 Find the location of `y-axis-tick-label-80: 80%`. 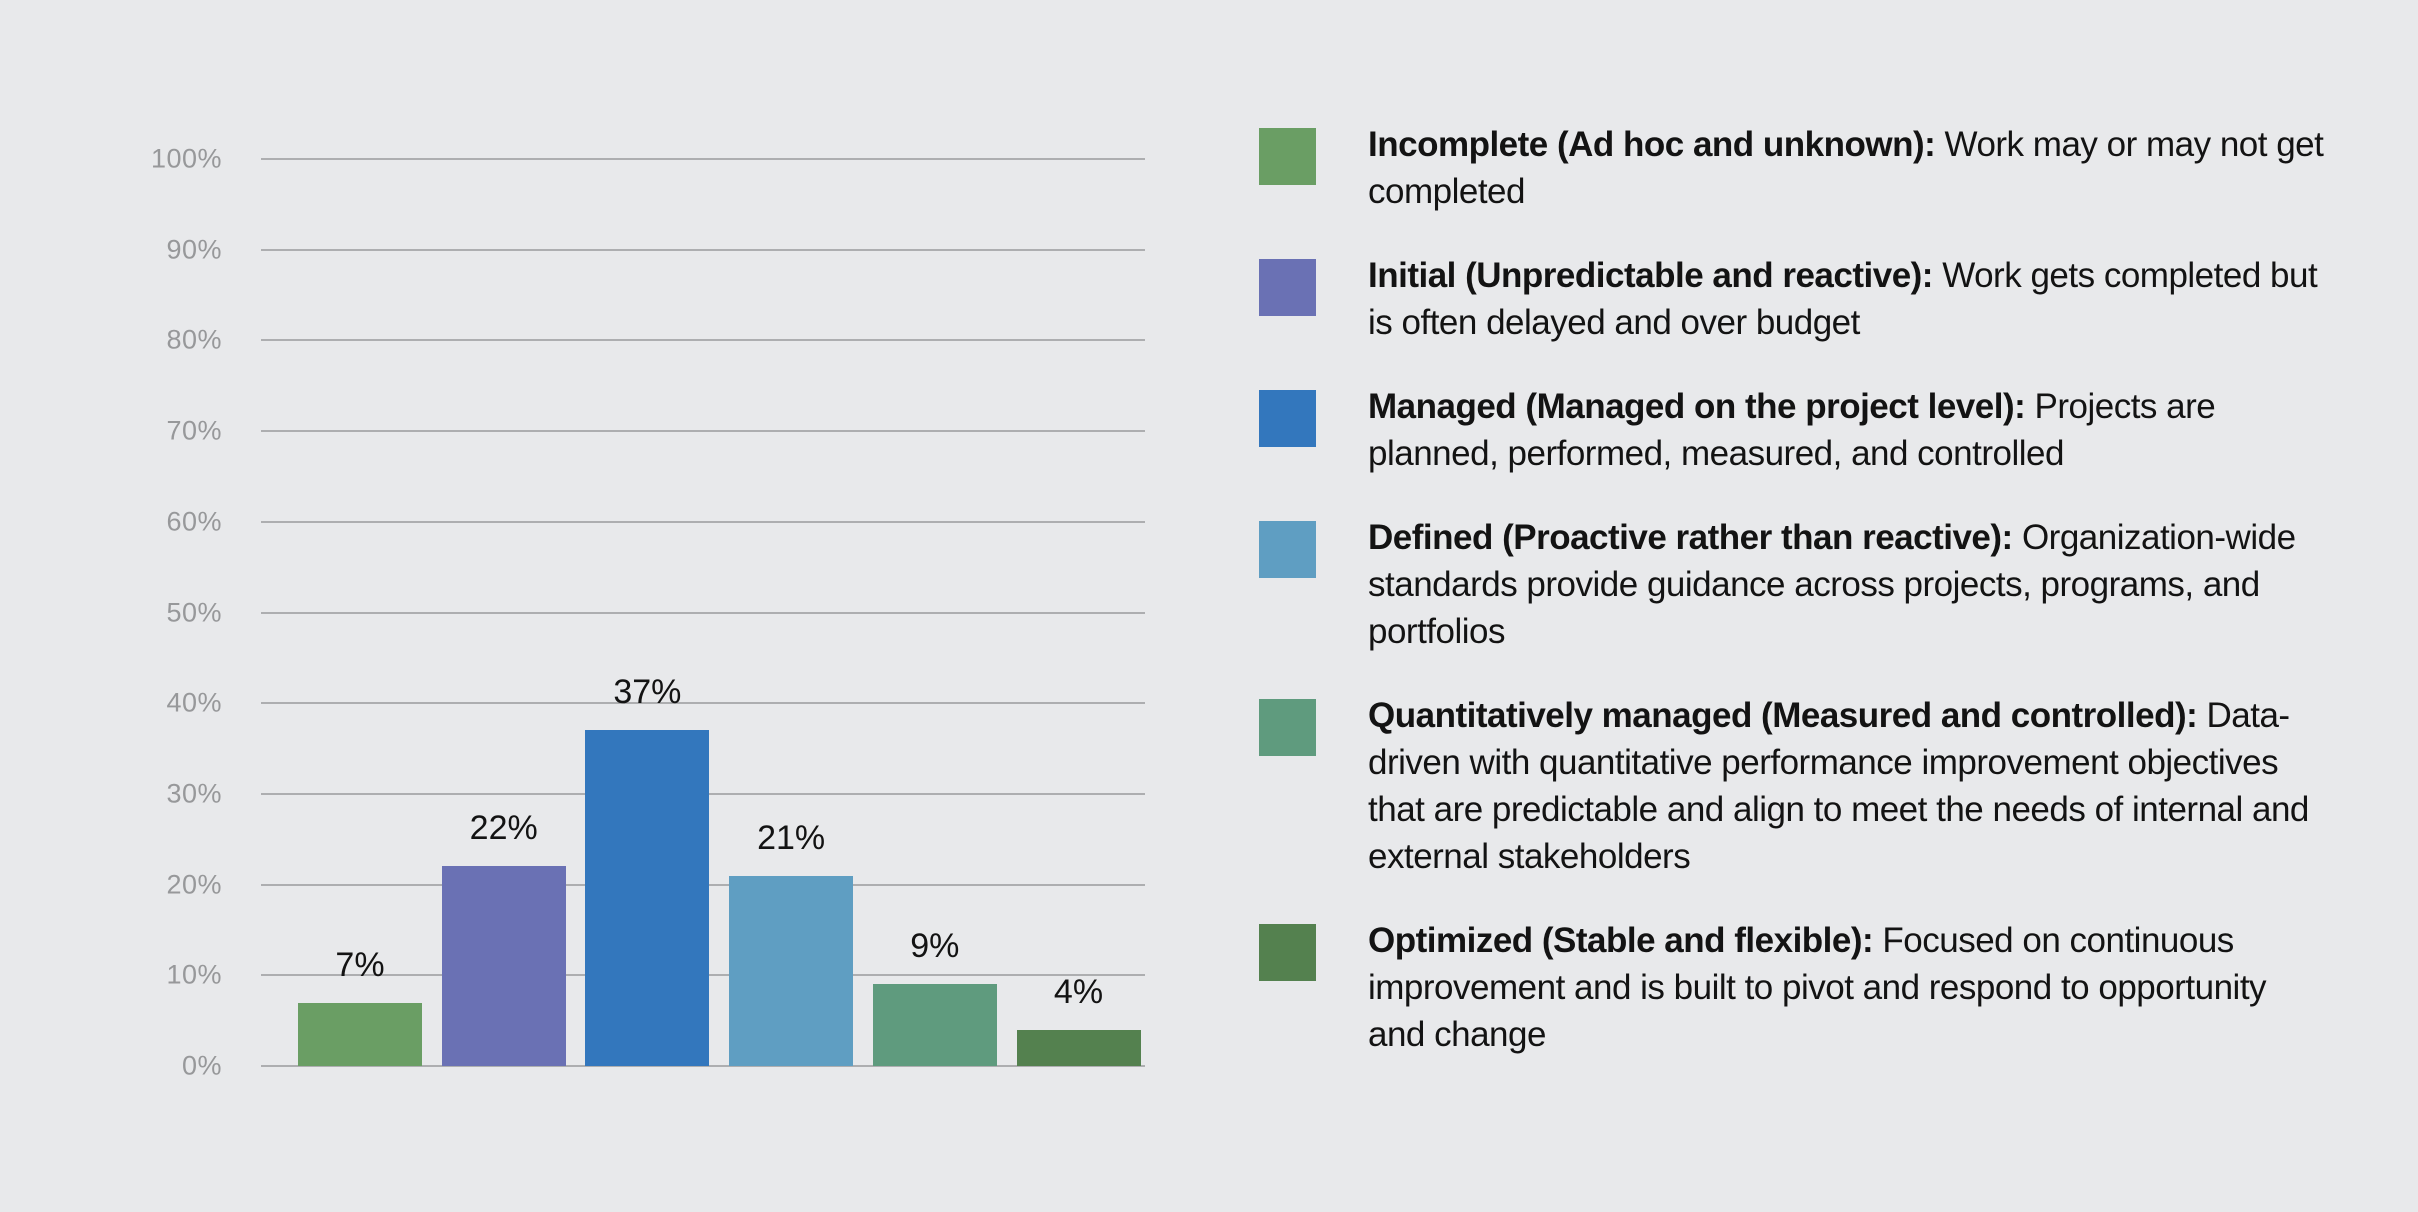

y-axis-tick-label-80: 80% is located at coordinates (194, 339).